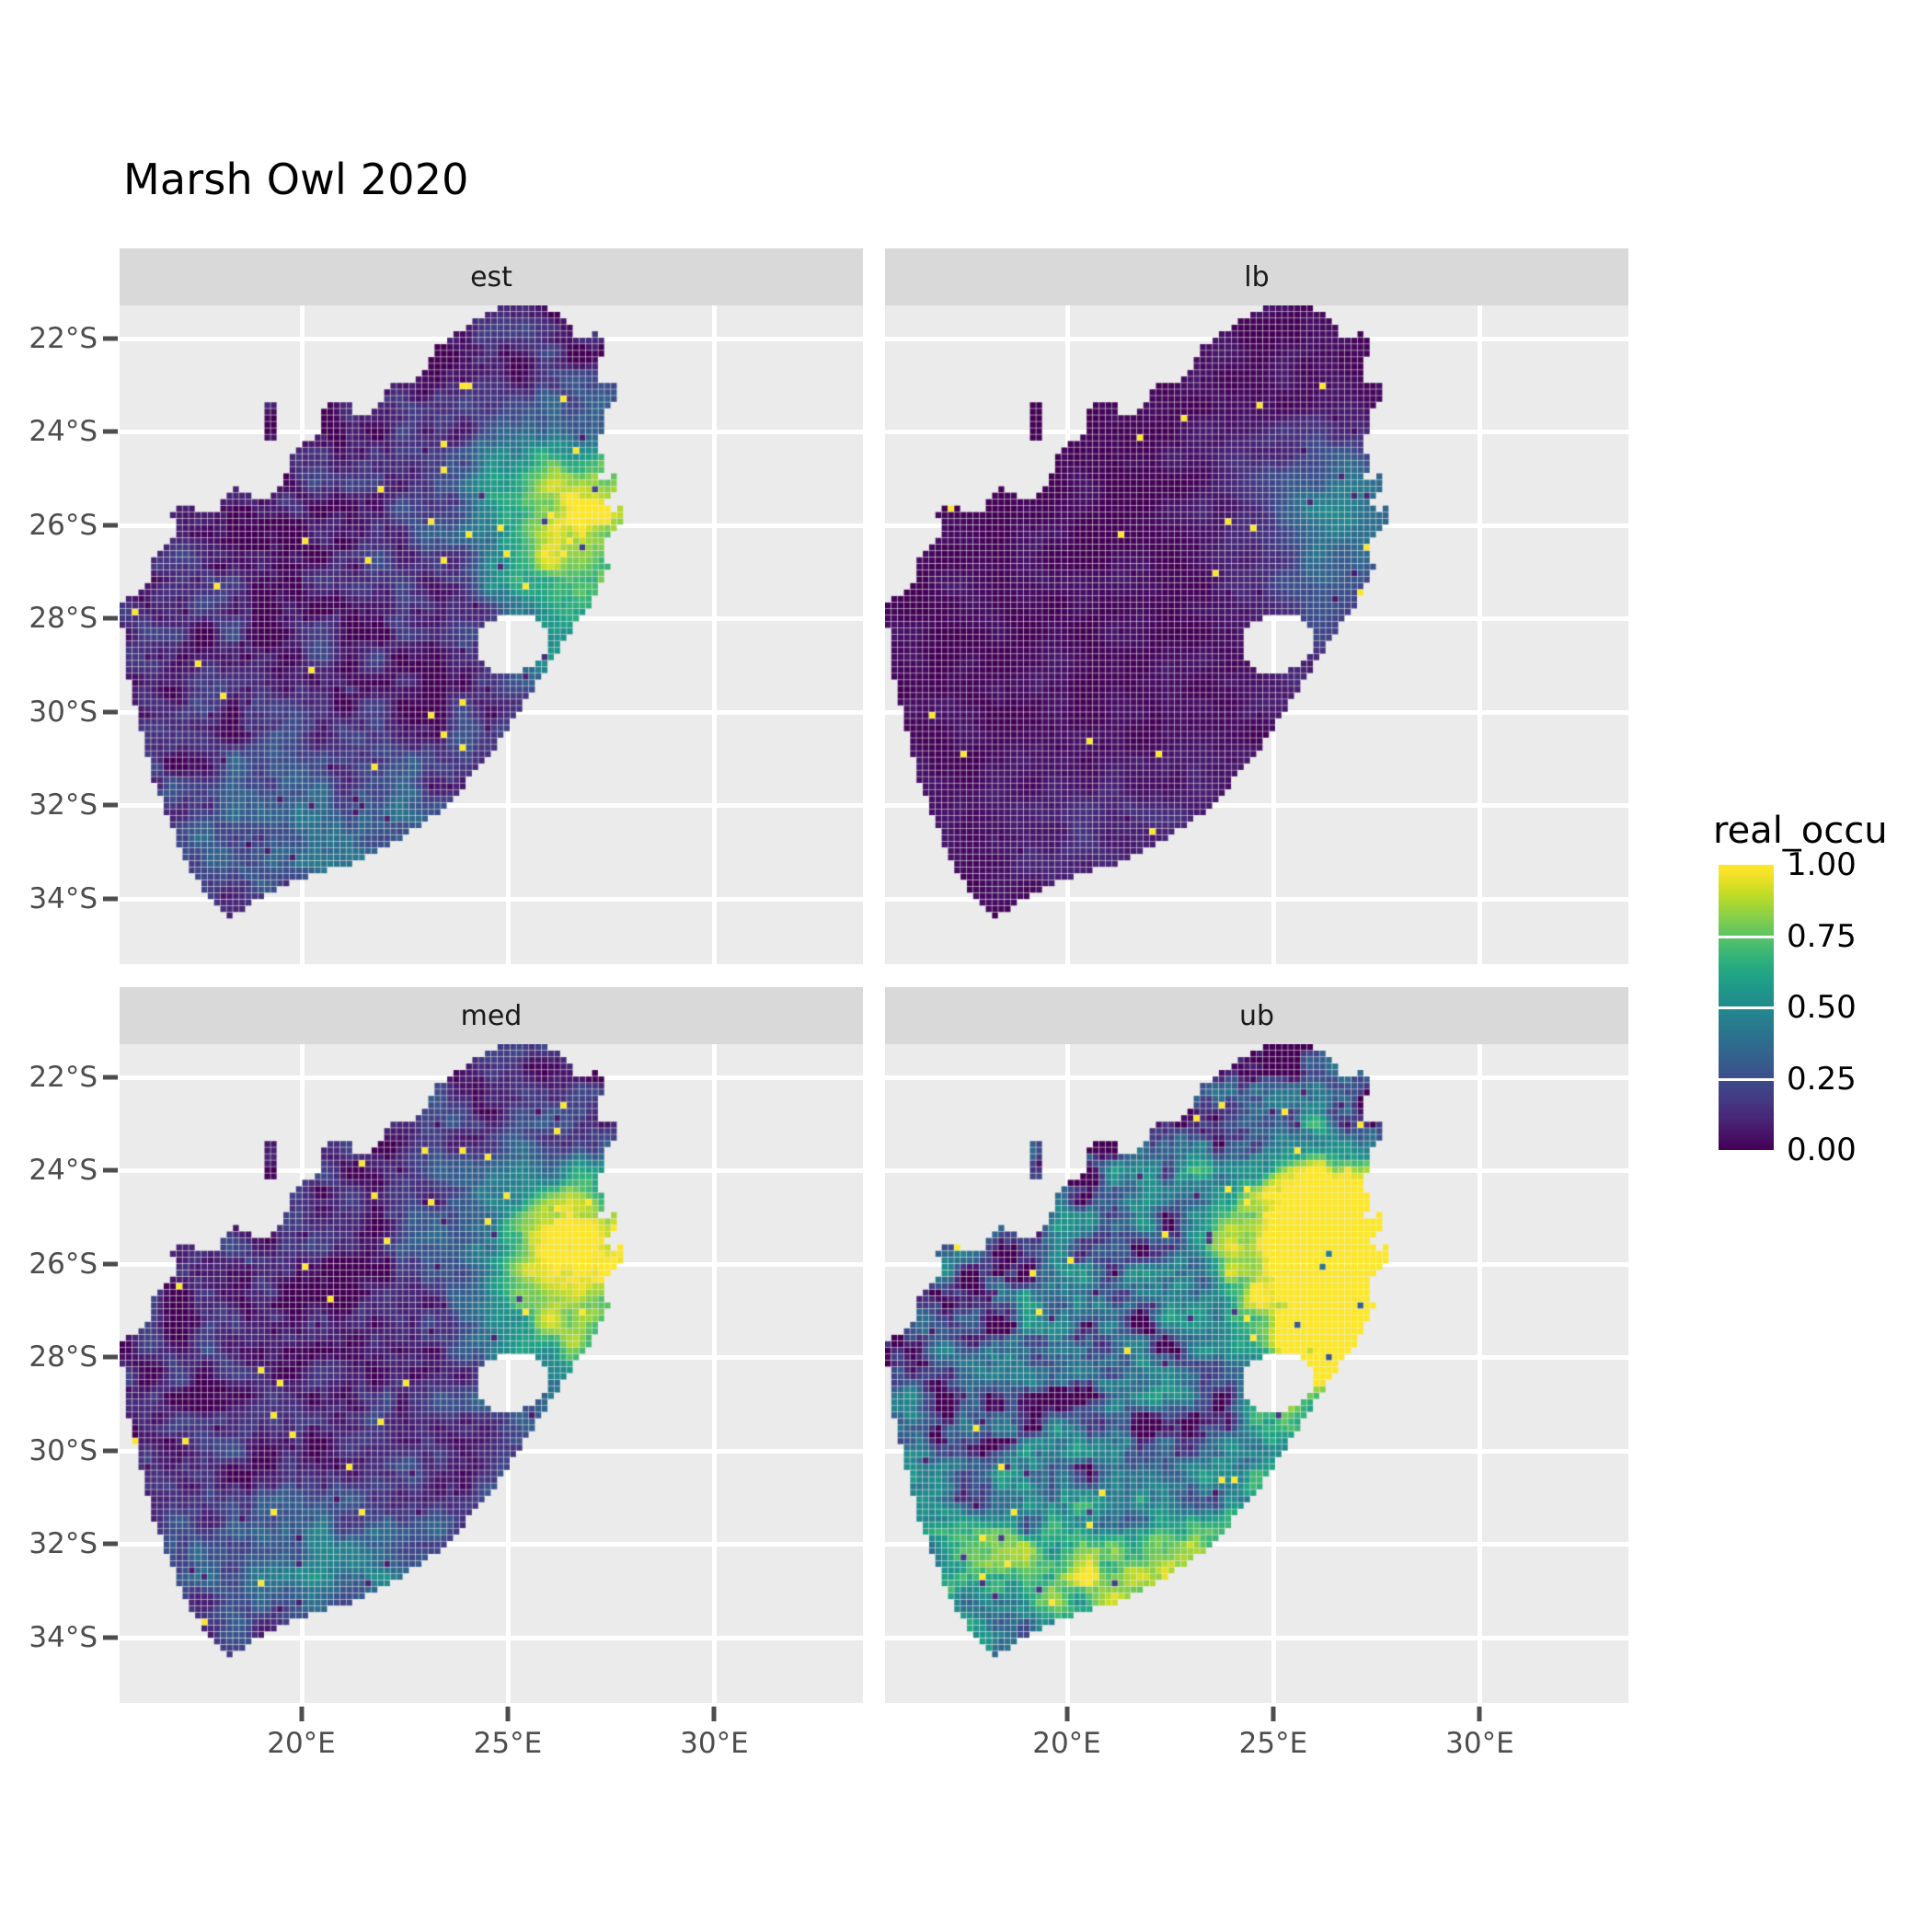  What do you see at coordinates (1822, 1150) in the screenshot?
I see `legend-tick-label: 0.00` at bounding box center [1822, 1150].